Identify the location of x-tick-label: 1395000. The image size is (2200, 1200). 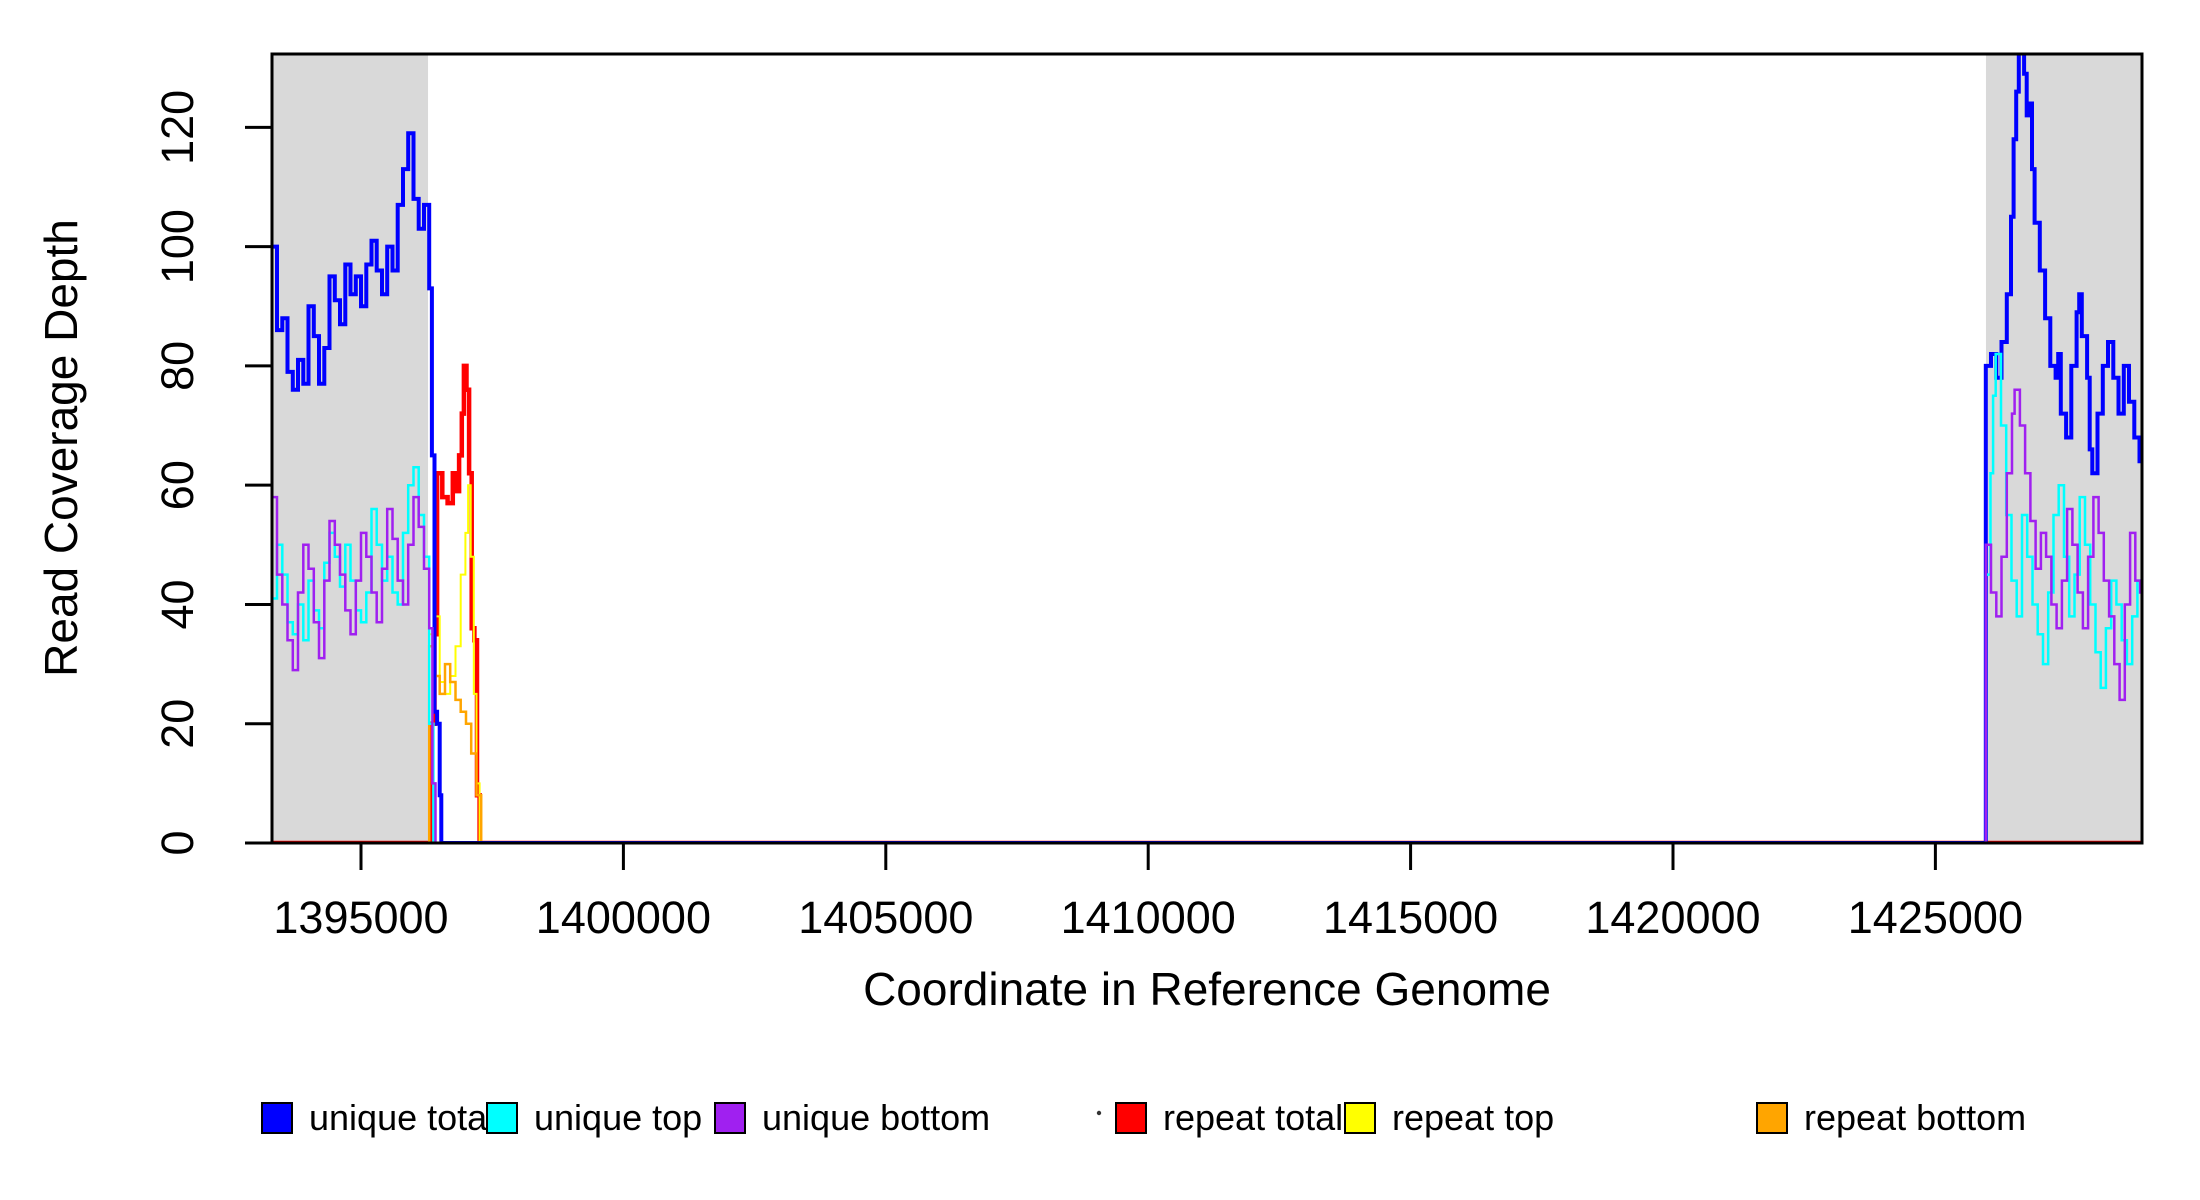
(360, 917).